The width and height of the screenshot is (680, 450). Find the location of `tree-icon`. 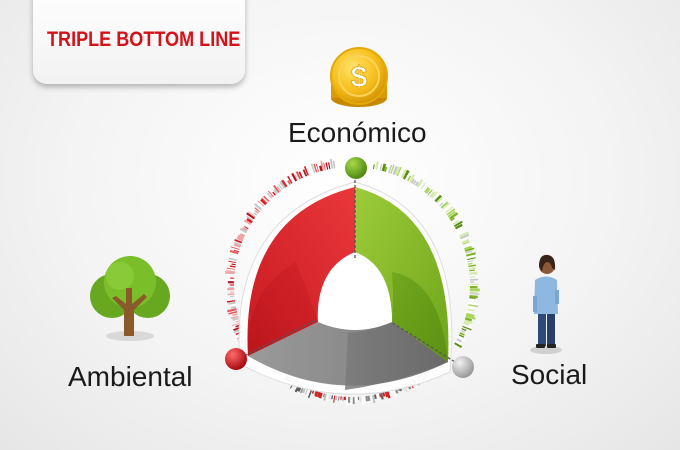

tree-icon is located at coordinates (130, 298).